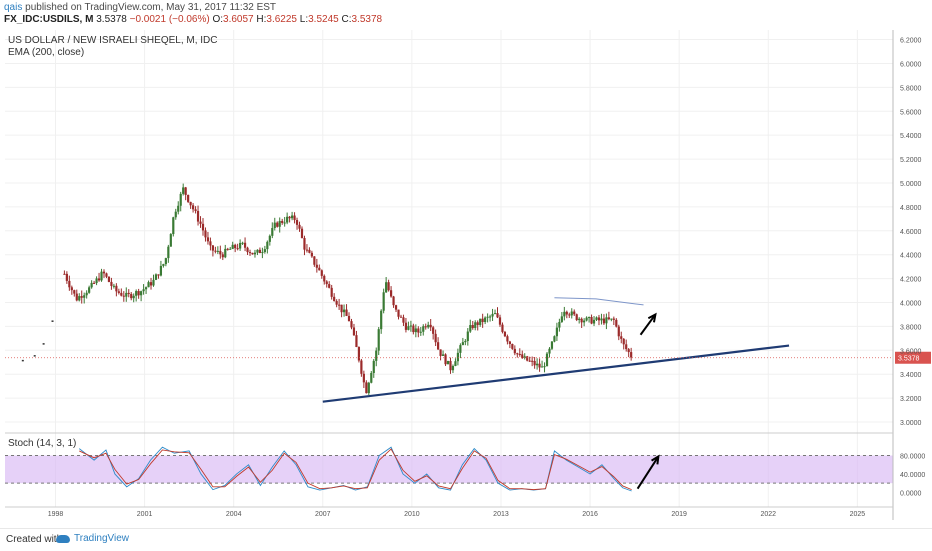 The height and width of the screenshot is (551, 932). I want to click on price-arrow-annotation-head, so click(652, 317).